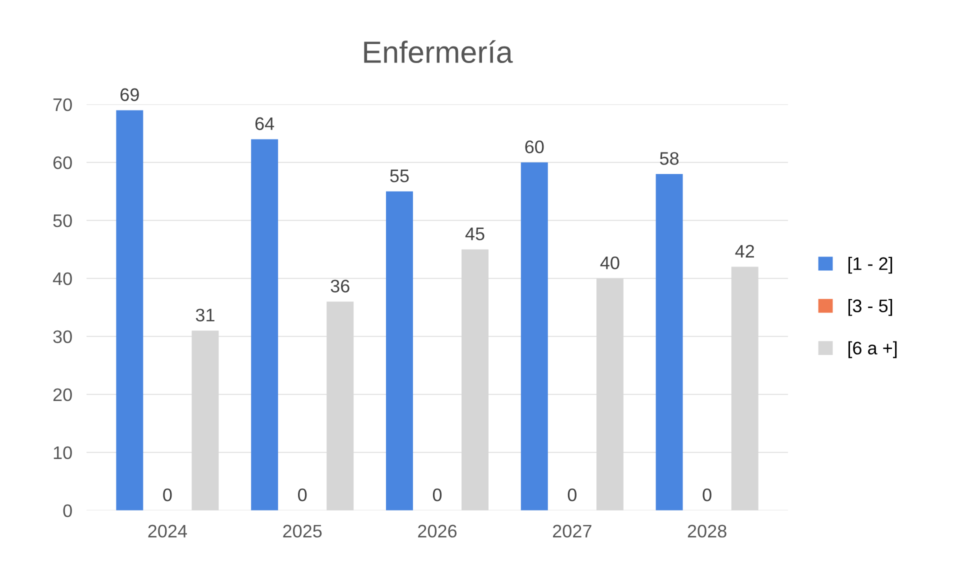 Image resolution: width=961 pixels, height=580 pixels. What do you see at coordinates (474, 234) in the screenshot?
I see `data-label: 45` at bounding box center [474, 234].